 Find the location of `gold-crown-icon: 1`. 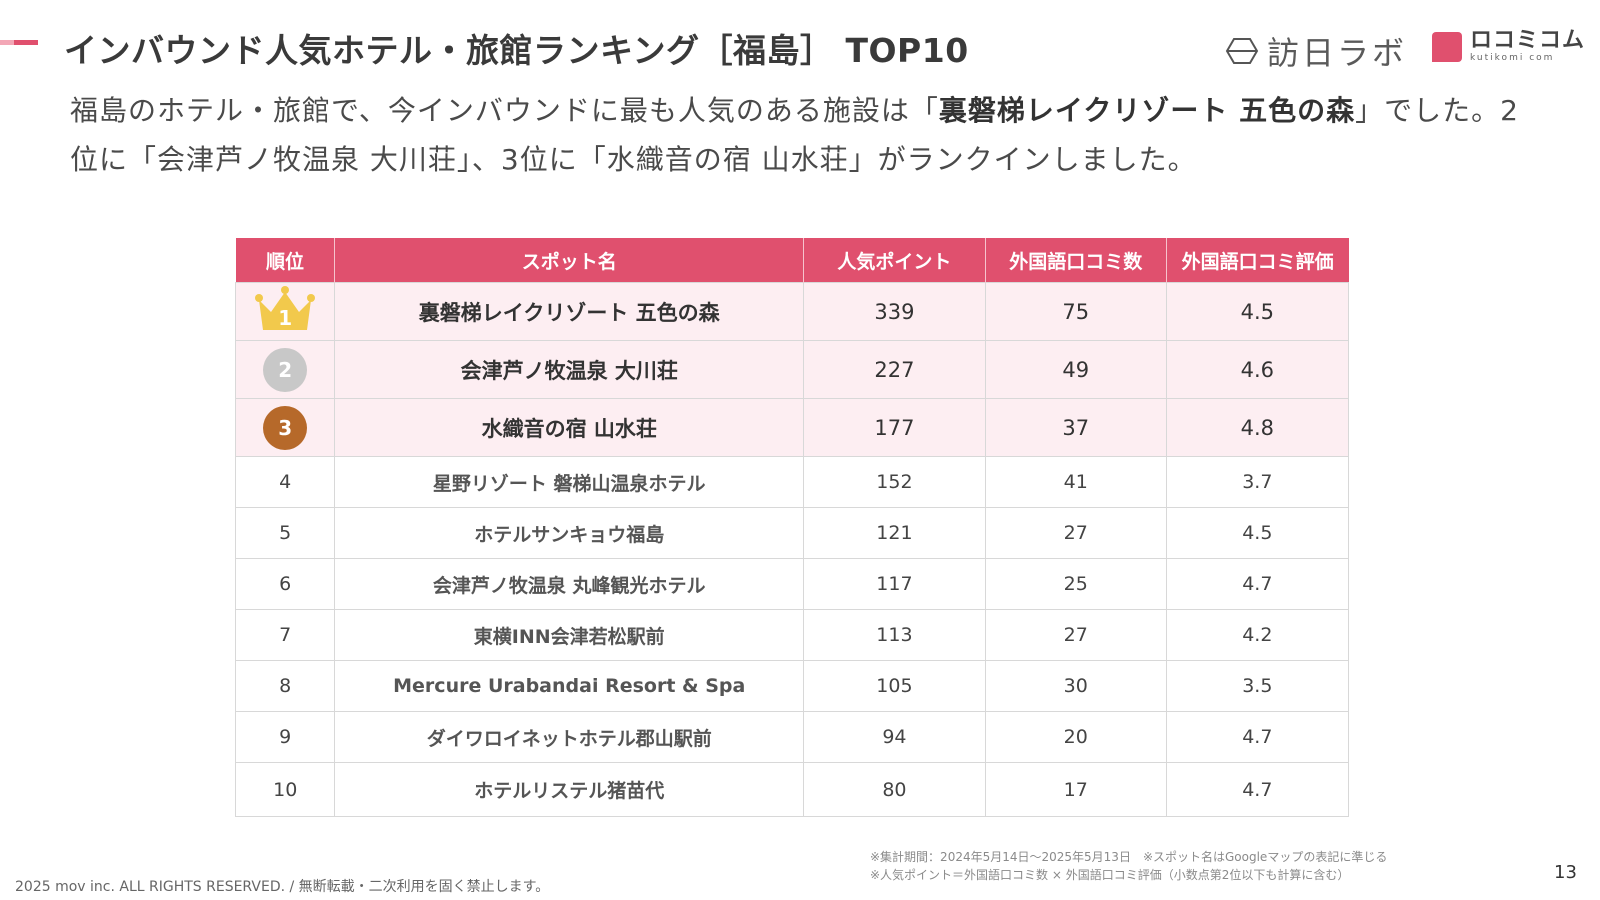

gold-crown-icon: 1 is located at coordinates (285, 309).